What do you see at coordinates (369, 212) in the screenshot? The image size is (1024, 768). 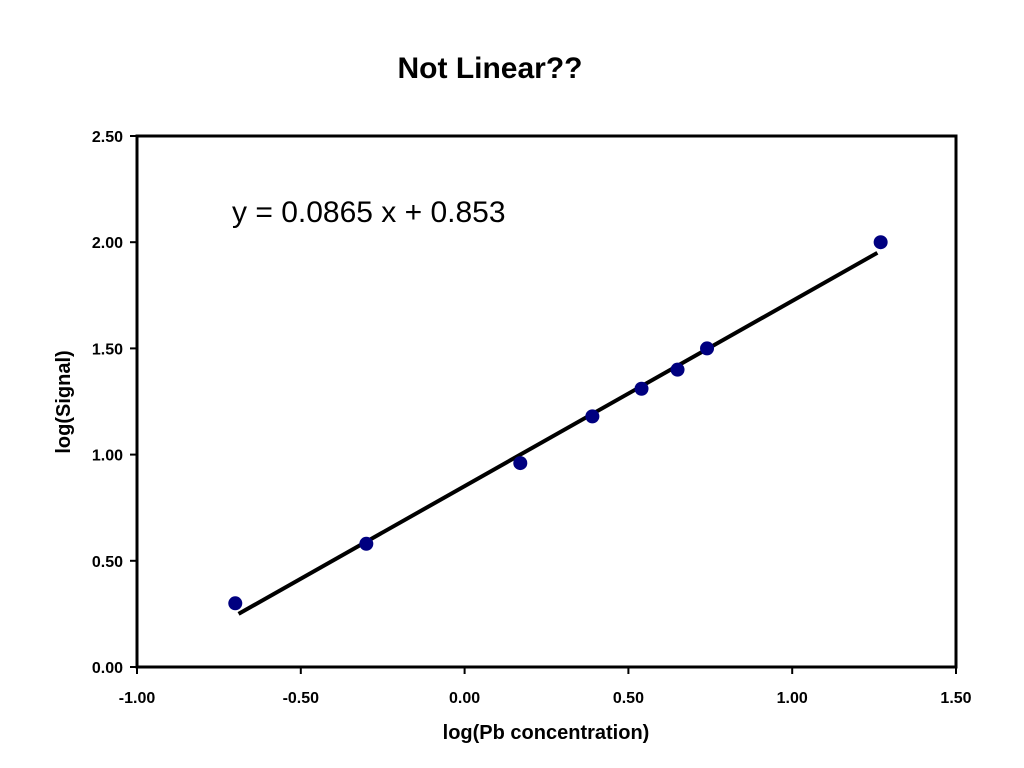 I see `regression-equation: y = 0.0865 x + 0.853` at bounding box center [369, 212].